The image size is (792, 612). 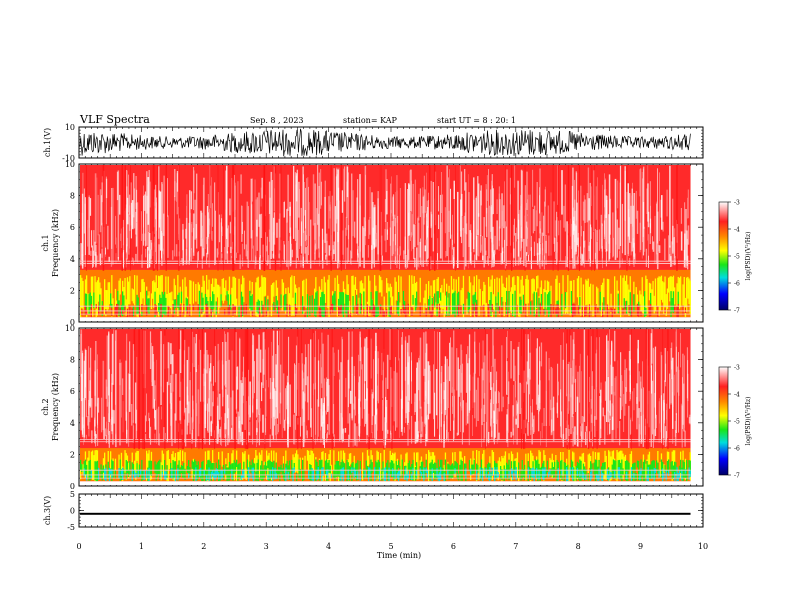 I want to click on ch1-spectrogram-burst, so click(x=166, y=218).